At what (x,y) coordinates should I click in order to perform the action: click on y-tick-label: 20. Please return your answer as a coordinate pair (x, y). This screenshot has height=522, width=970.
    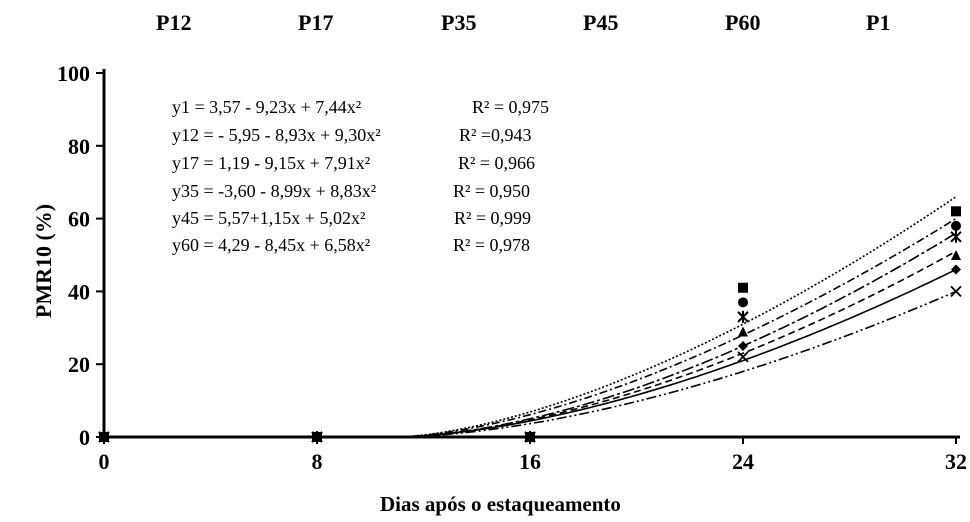
    Looking at the image, I should click on (79, 364).